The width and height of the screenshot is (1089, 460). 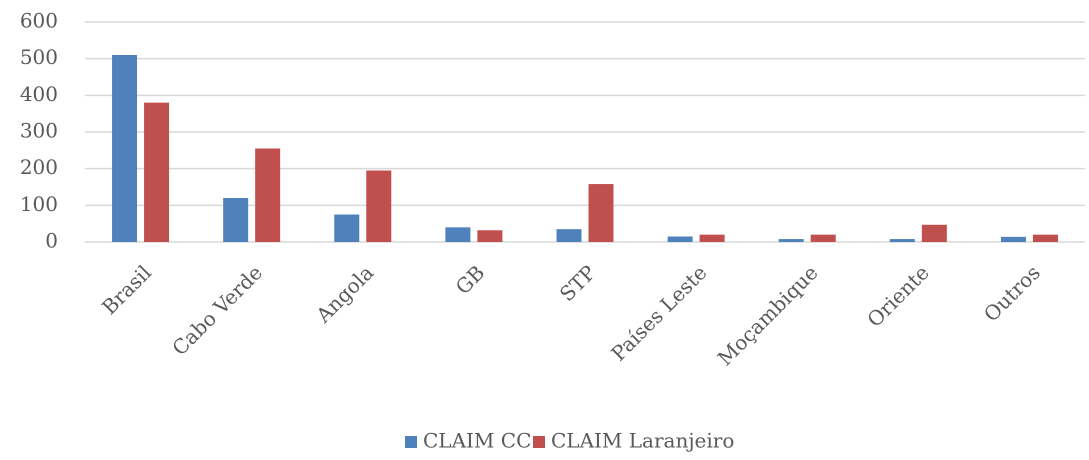 What do you see at coordinates (217, 310) in the screenshot?
I see `x-tick-label: Cabo Verde` at bounding box center [217, 310].